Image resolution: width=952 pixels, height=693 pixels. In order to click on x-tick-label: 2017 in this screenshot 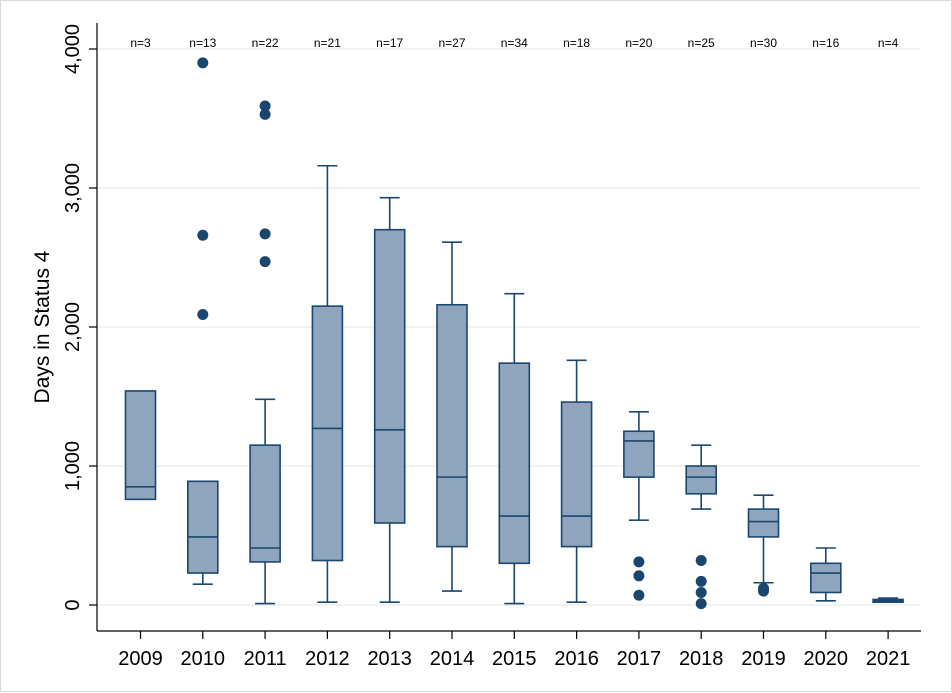, I will do `click(639, 659)`.